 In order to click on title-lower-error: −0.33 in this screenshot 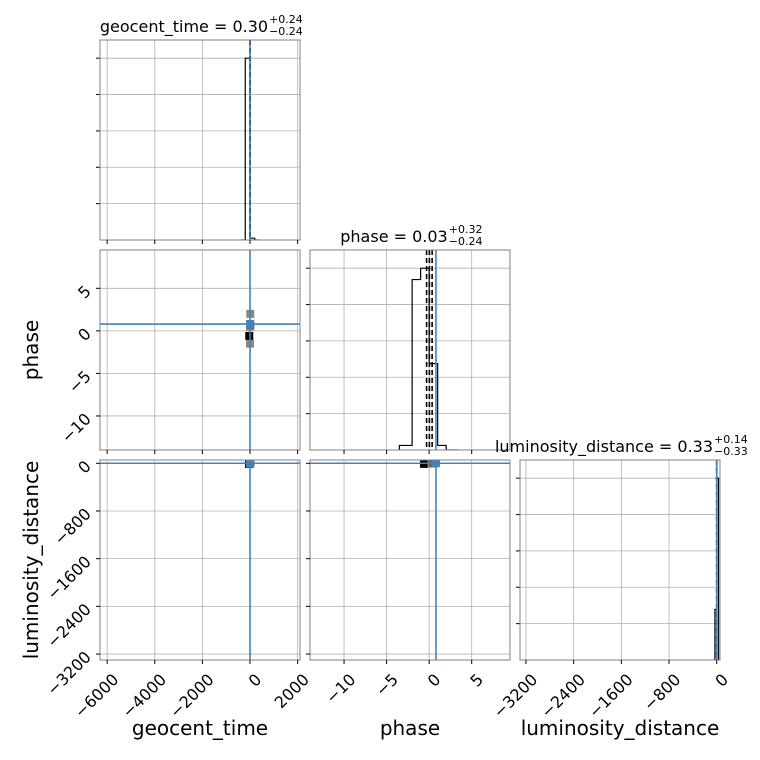, I will do `click(731, 451)`.